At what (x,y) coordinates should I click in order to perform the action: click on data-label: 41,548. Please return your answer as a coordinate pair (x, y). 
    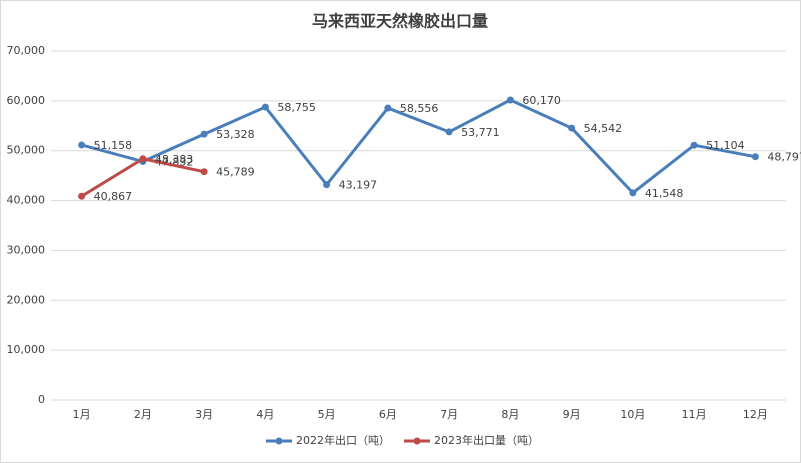
    Looking at the image, I should click on (664, 193).